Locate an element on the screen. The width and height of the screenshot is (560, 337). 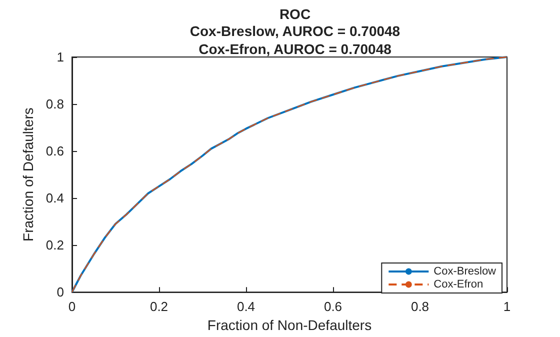
legend-label: Cox-Efron is located at coordinates (459, 284).